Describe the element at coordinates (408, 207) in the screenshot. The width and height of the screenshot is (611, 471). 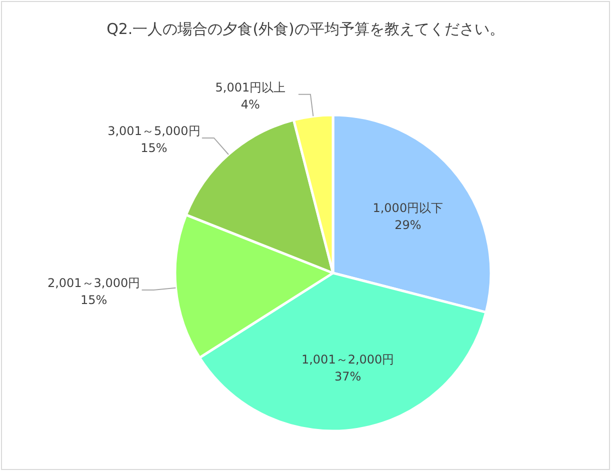
I see `slice-label: 1,000円以下` at that location.